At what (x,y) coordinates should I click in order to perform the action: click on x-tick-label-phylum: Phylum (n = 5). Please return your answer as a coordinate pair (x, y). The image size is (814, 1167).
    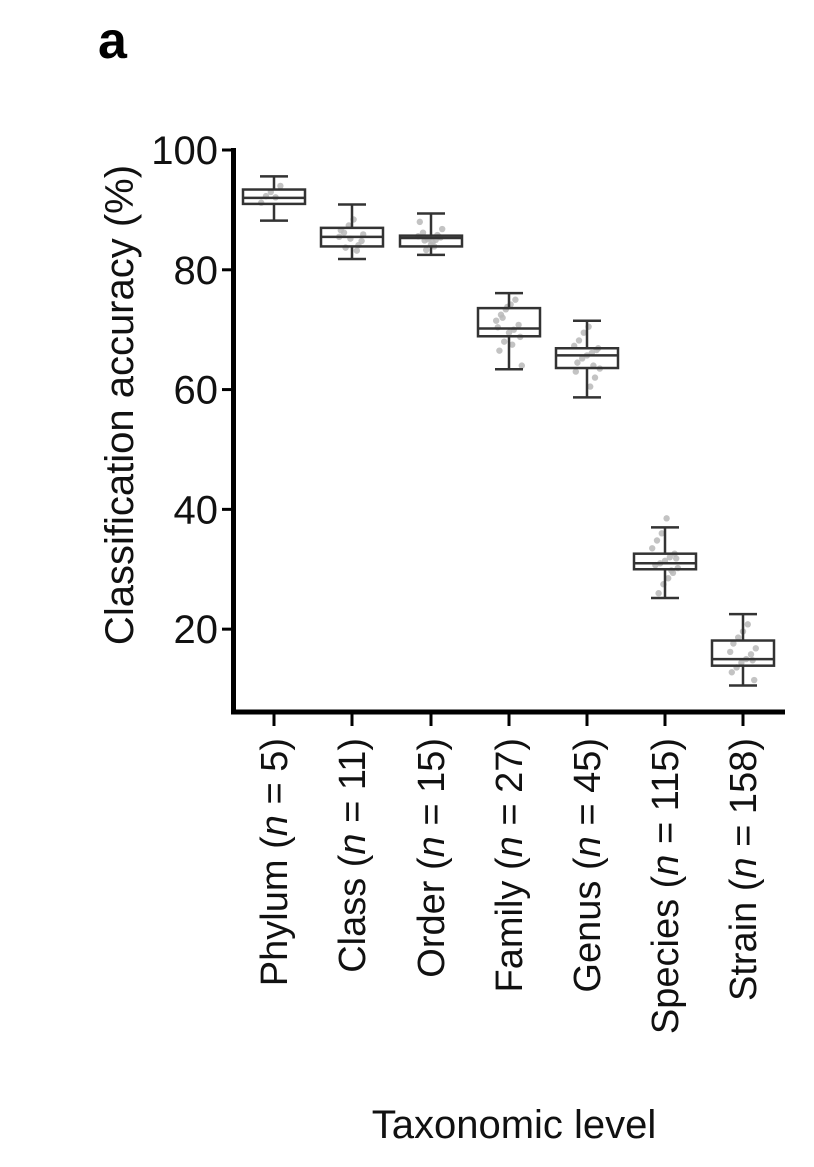
    Looking at the image, I should click on (275, 862).